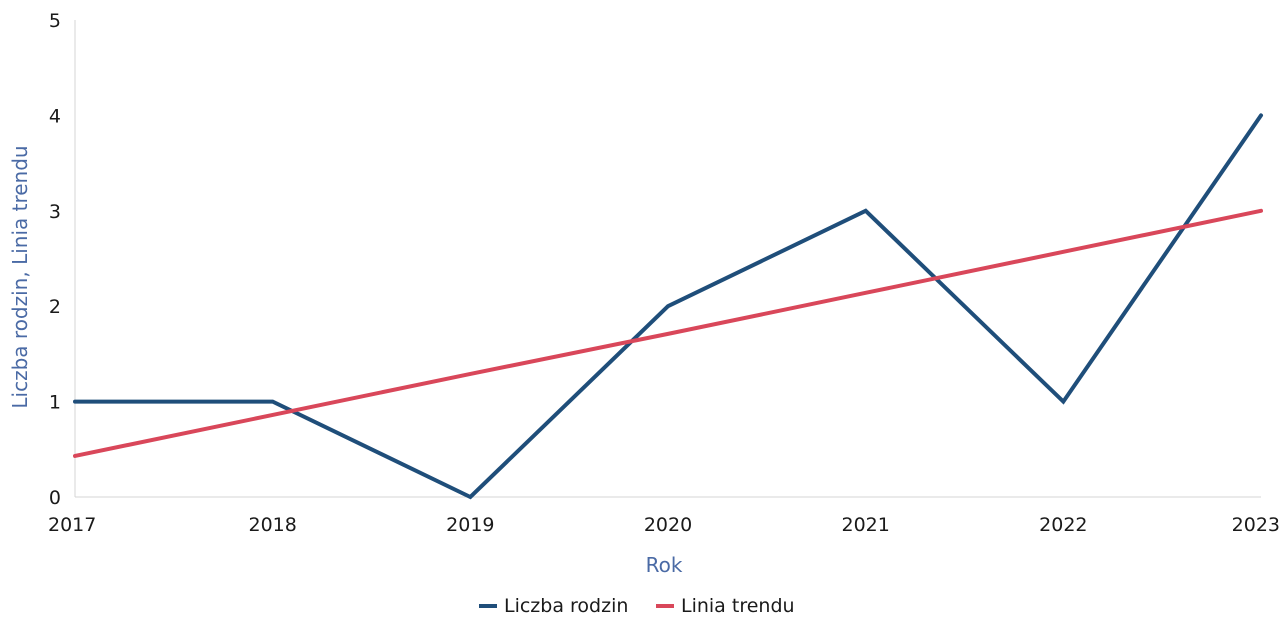  I want to click on y-tick-label: 5, so click(55, 21).